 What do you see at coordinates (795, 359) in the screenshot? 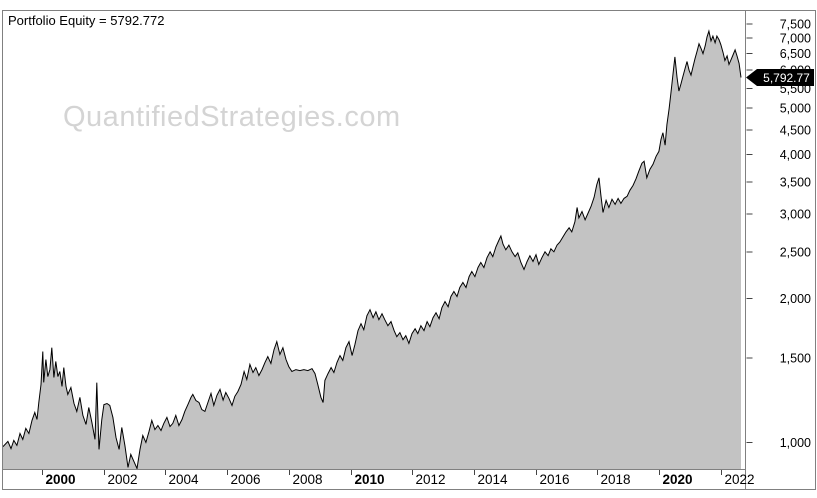
I see `y-axis-tick-label: 1,500` at bounding box center [795, 359].